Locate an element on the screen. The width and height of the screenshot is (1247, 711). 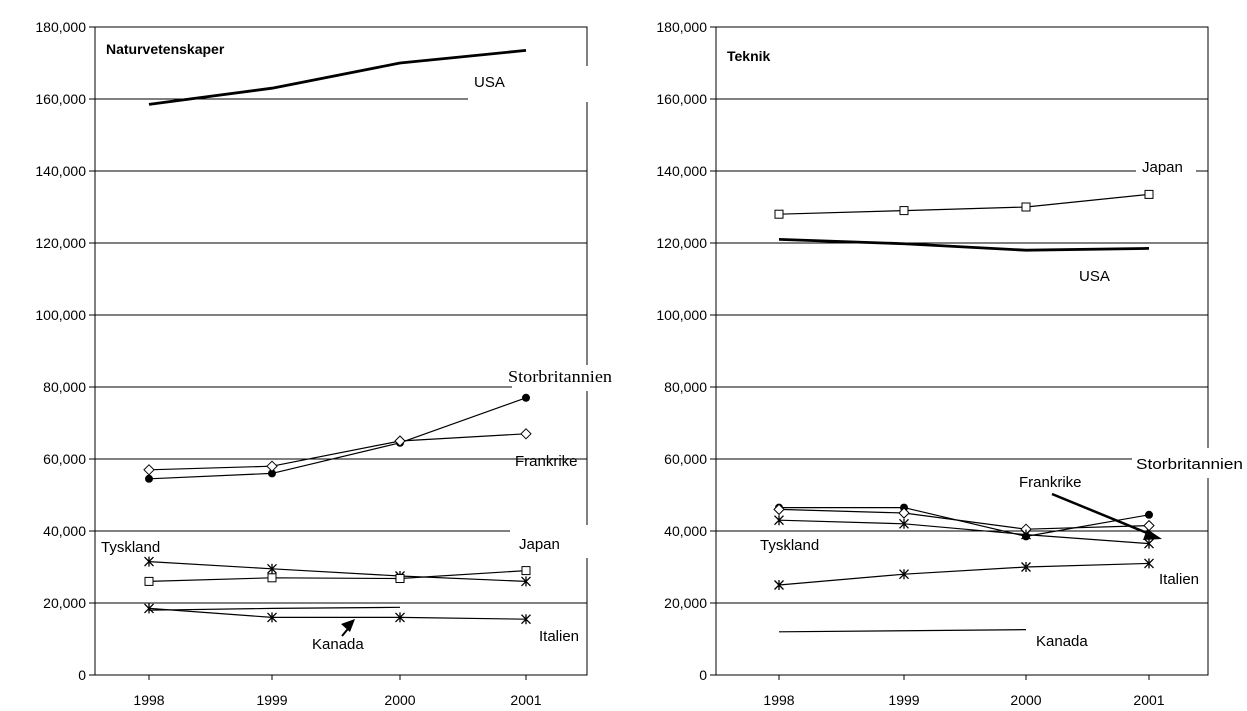
series-line-usa is located at coordinates (337, 77).